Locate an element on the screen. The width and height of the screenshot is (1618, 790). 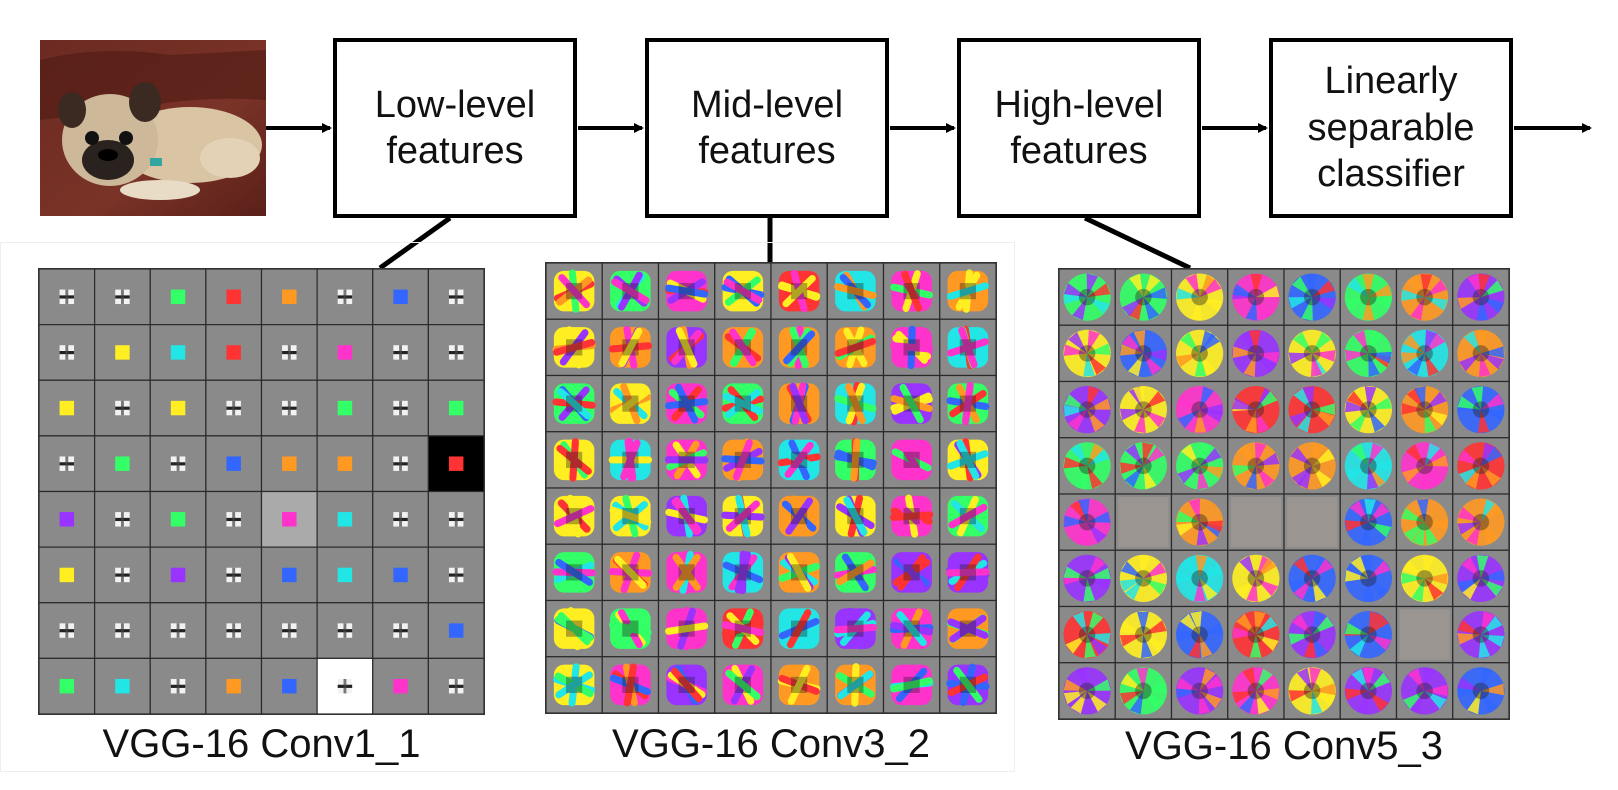
stage-box-mid-level: Mid-level features is located at coordinates (767, 128).